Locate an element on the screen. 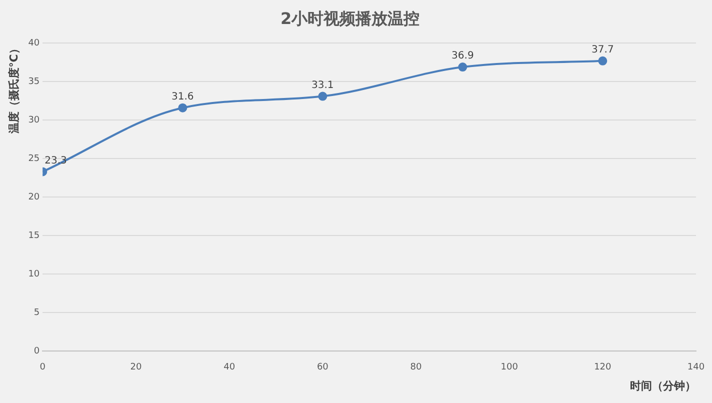 This screenshot has width=712, height=403. x-tick-label: 140 is located at coordinates (696, 367).